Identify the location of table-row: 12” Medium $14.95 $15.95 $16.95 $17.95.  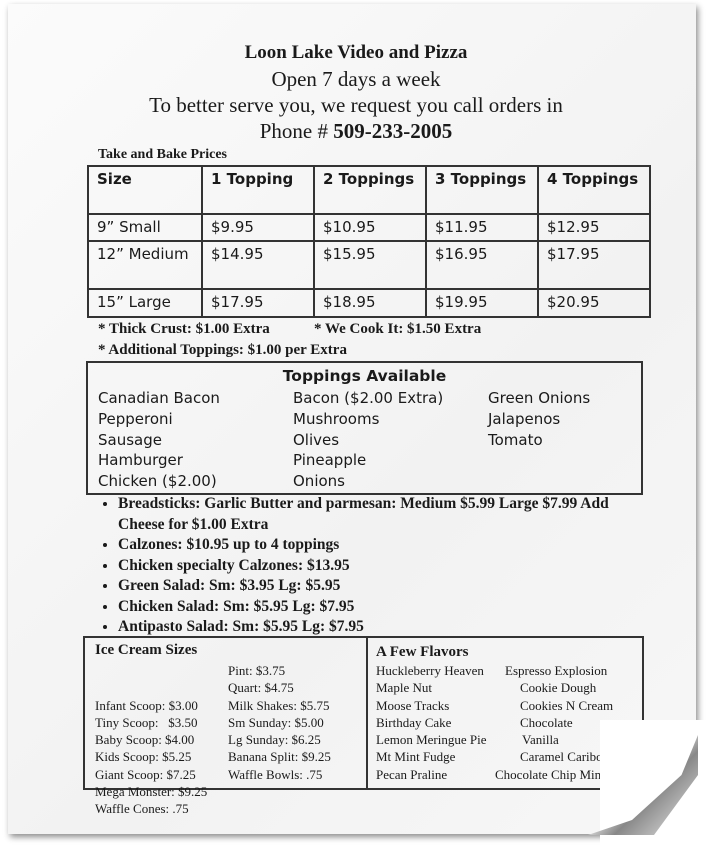
(369, 265).